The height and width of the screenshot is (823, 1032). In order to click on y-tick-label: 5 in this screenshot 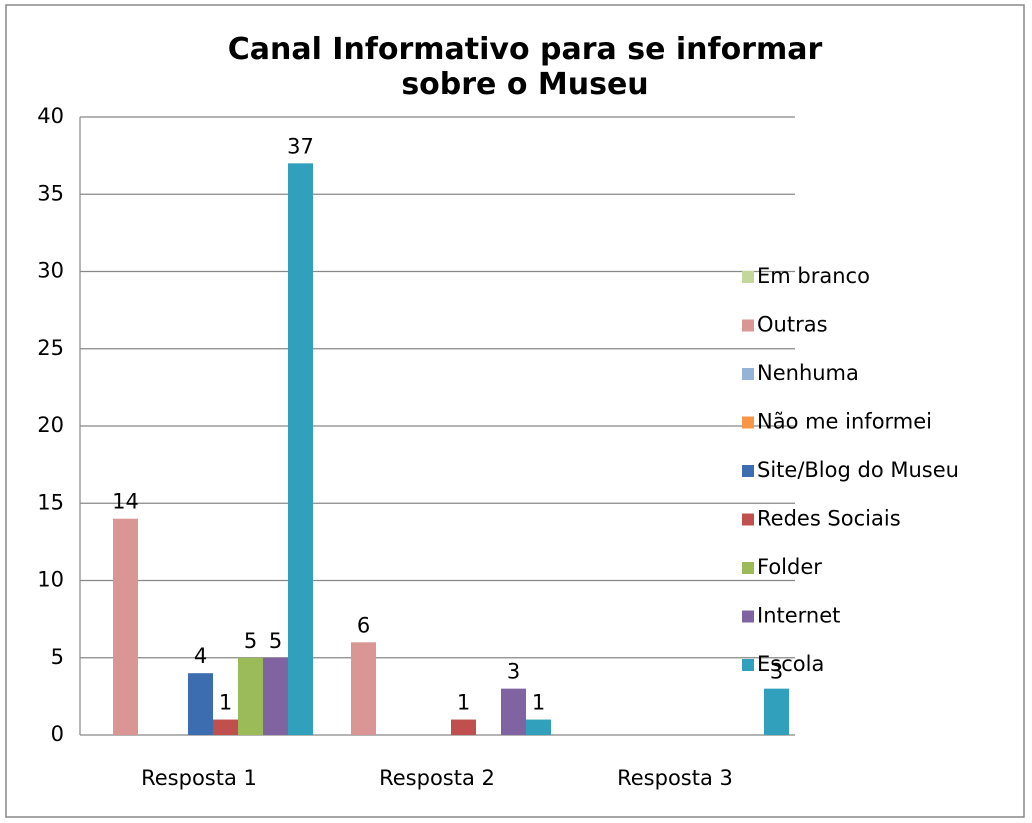, I will do `click(57, 657)`.